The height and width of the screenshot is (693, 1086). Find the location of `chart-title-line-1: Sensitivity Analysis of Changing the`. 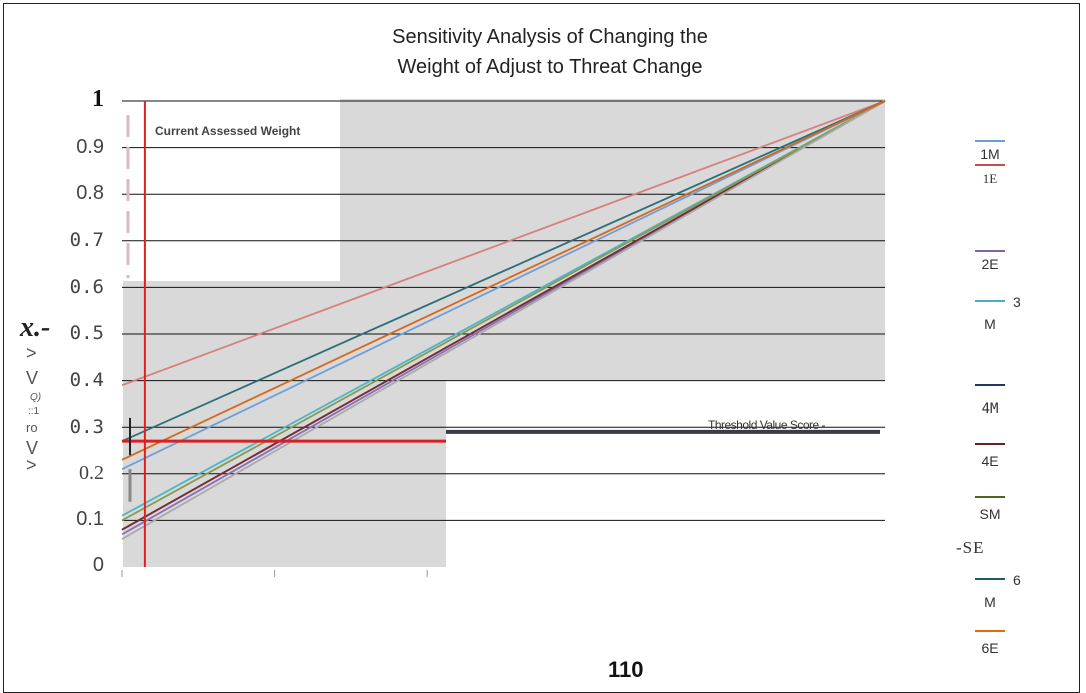

chart-title-line-1: Sensitivity Analysis of Changing the is located at coordinates (550, 37).